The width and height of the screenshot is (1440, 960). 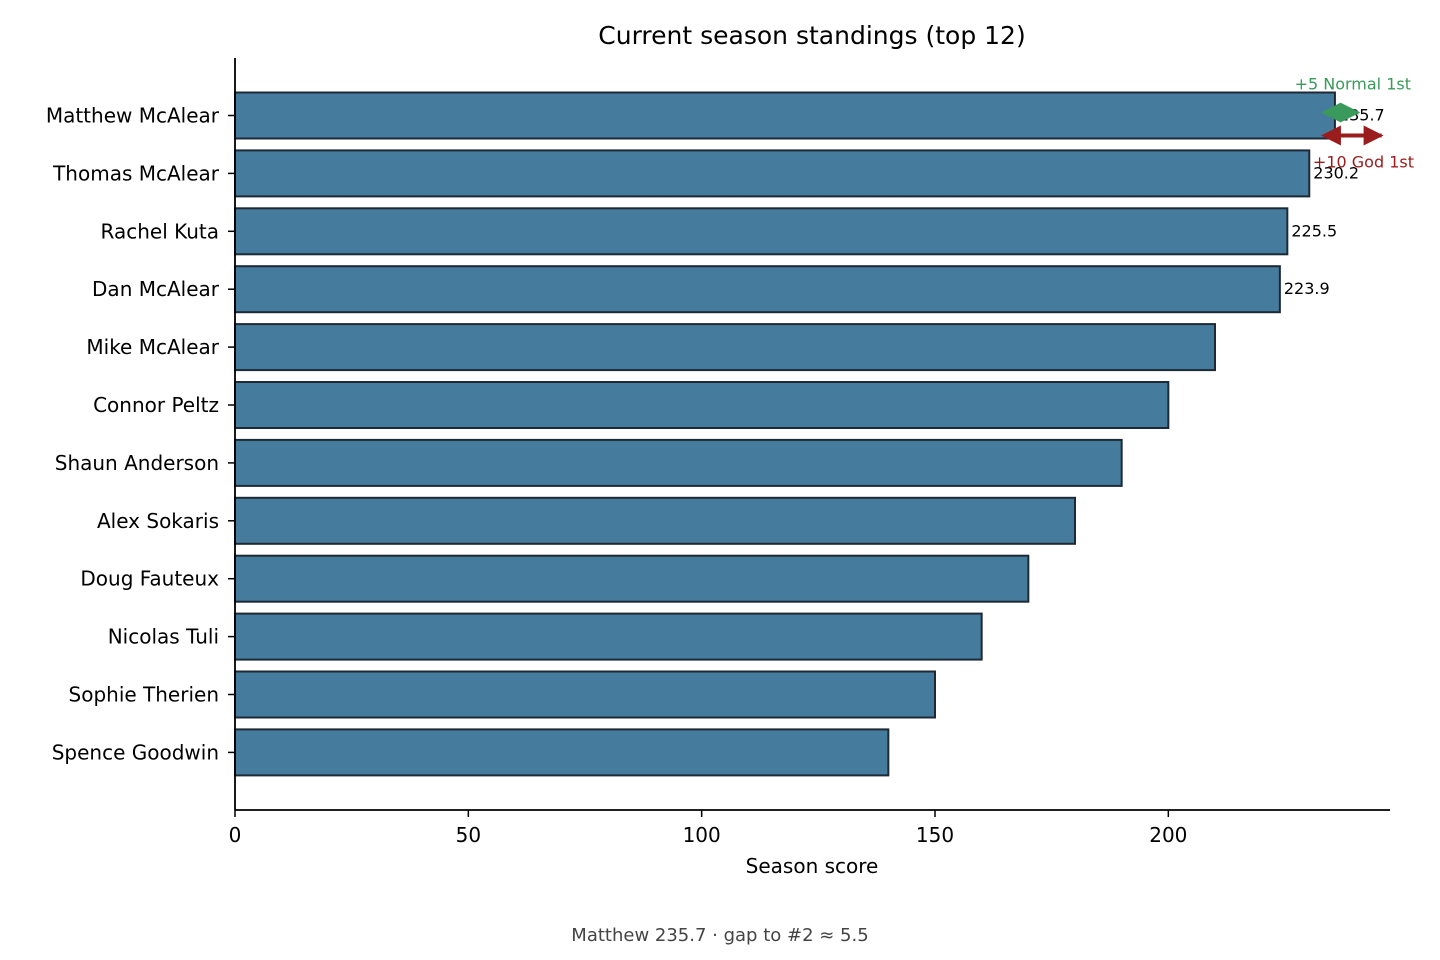 What do you see at coordinates (158, 521) in the screenshot?
I see `y-tick-label: Alex Sokaris` at bounding box center [158, 521].